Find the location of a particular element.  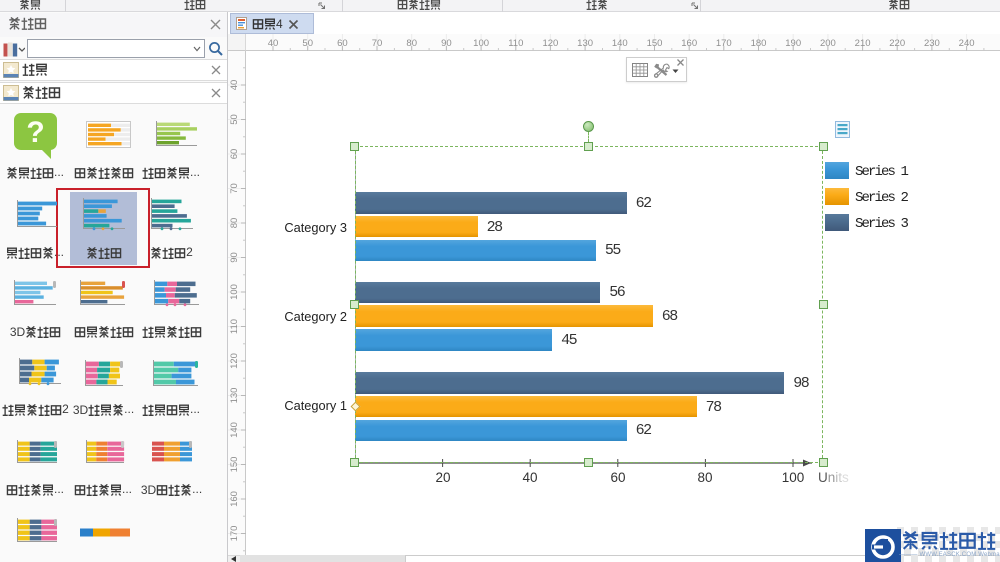

svg-text: 180 is located at coordinates (759, 43).